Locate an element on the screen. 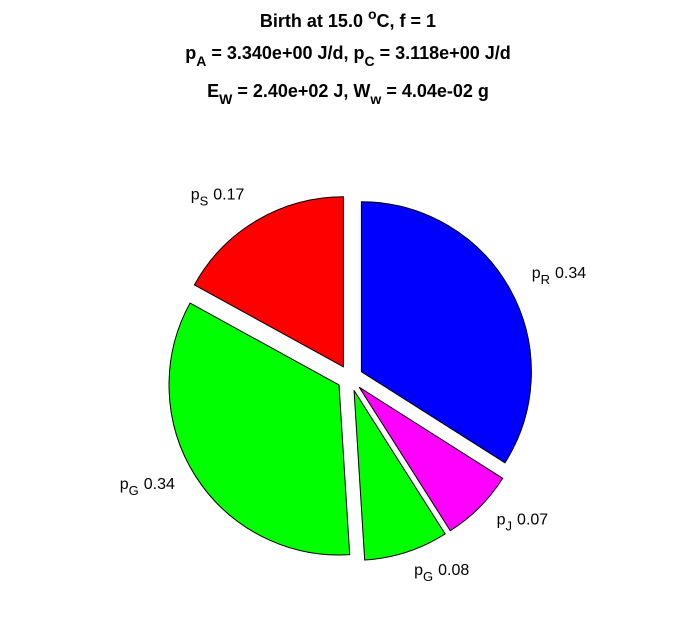 This screenshot has width=696, height=618. label-sub: J is located at coordinates (509, 526).